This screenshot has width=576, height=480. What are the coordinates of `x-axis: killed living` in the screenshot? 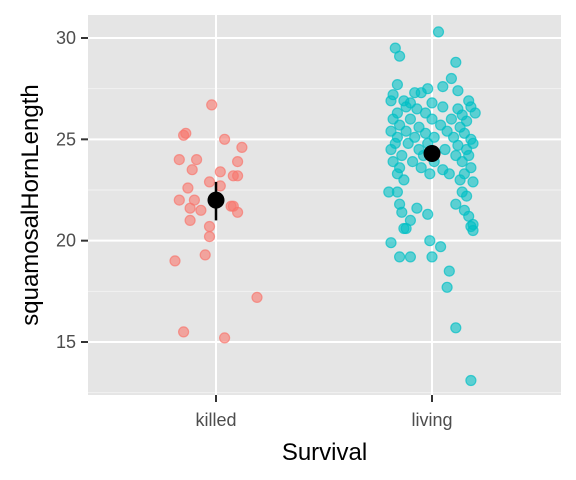 It's located at (324, 412).